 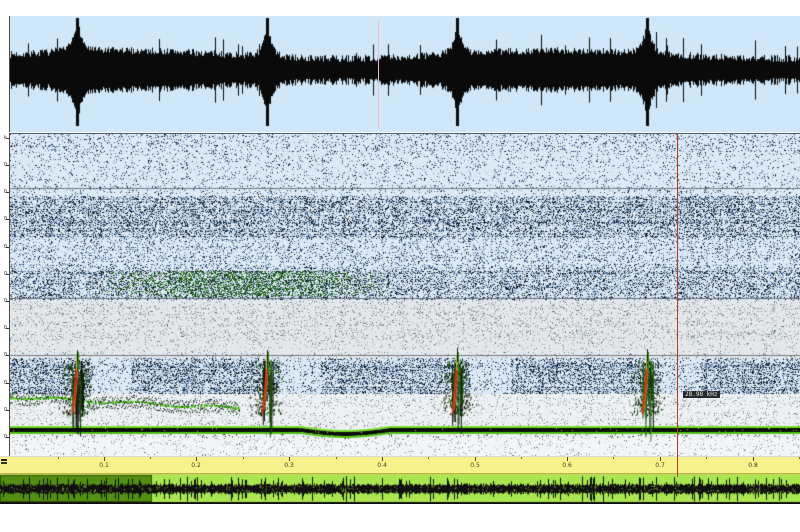 I want to click on overview-scrollbar, so click(x=400, y=489).